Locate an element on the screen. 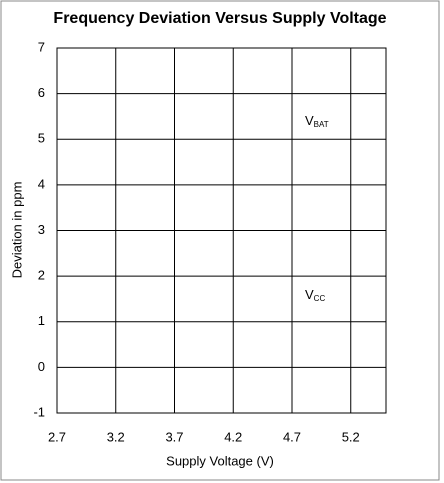 The width and height of the screenshot is (444, 483). y-tick-label: 5 is located at coordinates (41, 138).